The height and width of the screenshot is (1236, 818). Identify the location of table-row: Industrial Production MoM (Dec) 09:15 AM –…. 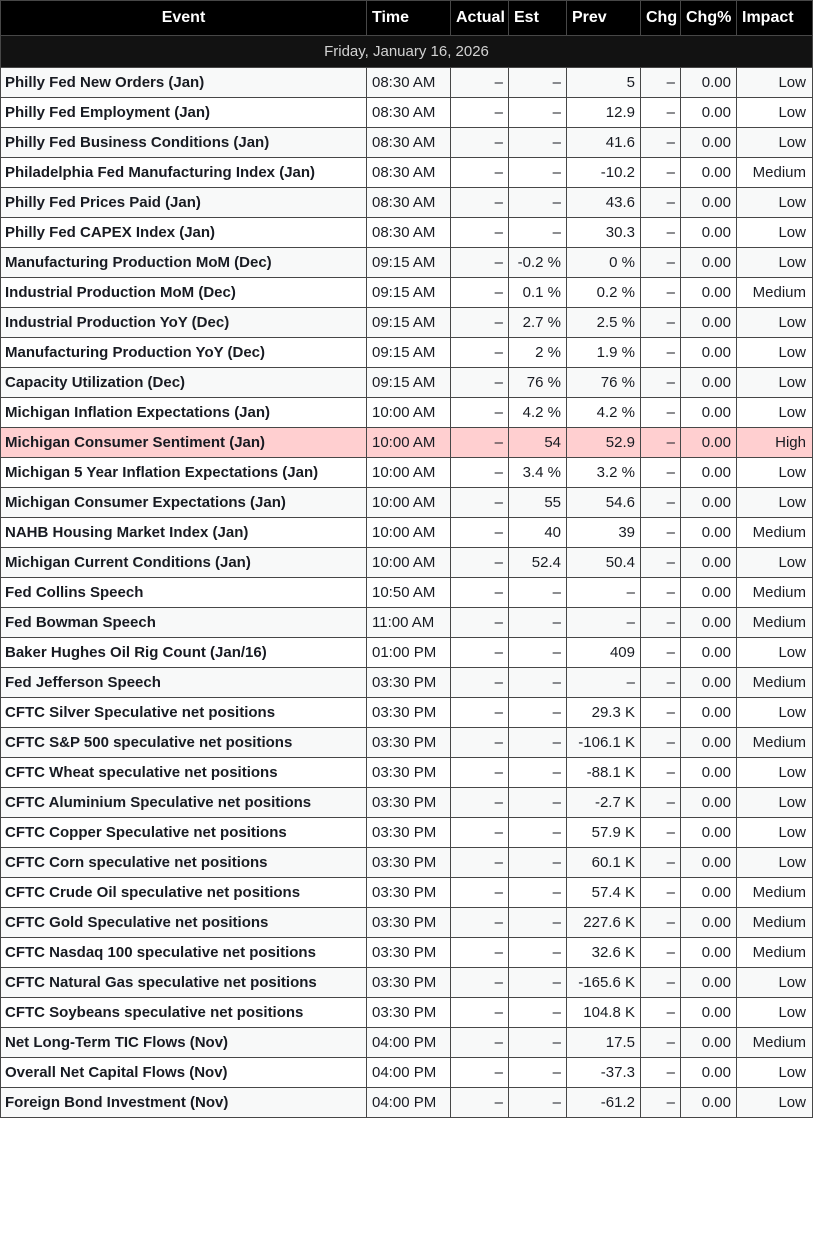
(406, 292).